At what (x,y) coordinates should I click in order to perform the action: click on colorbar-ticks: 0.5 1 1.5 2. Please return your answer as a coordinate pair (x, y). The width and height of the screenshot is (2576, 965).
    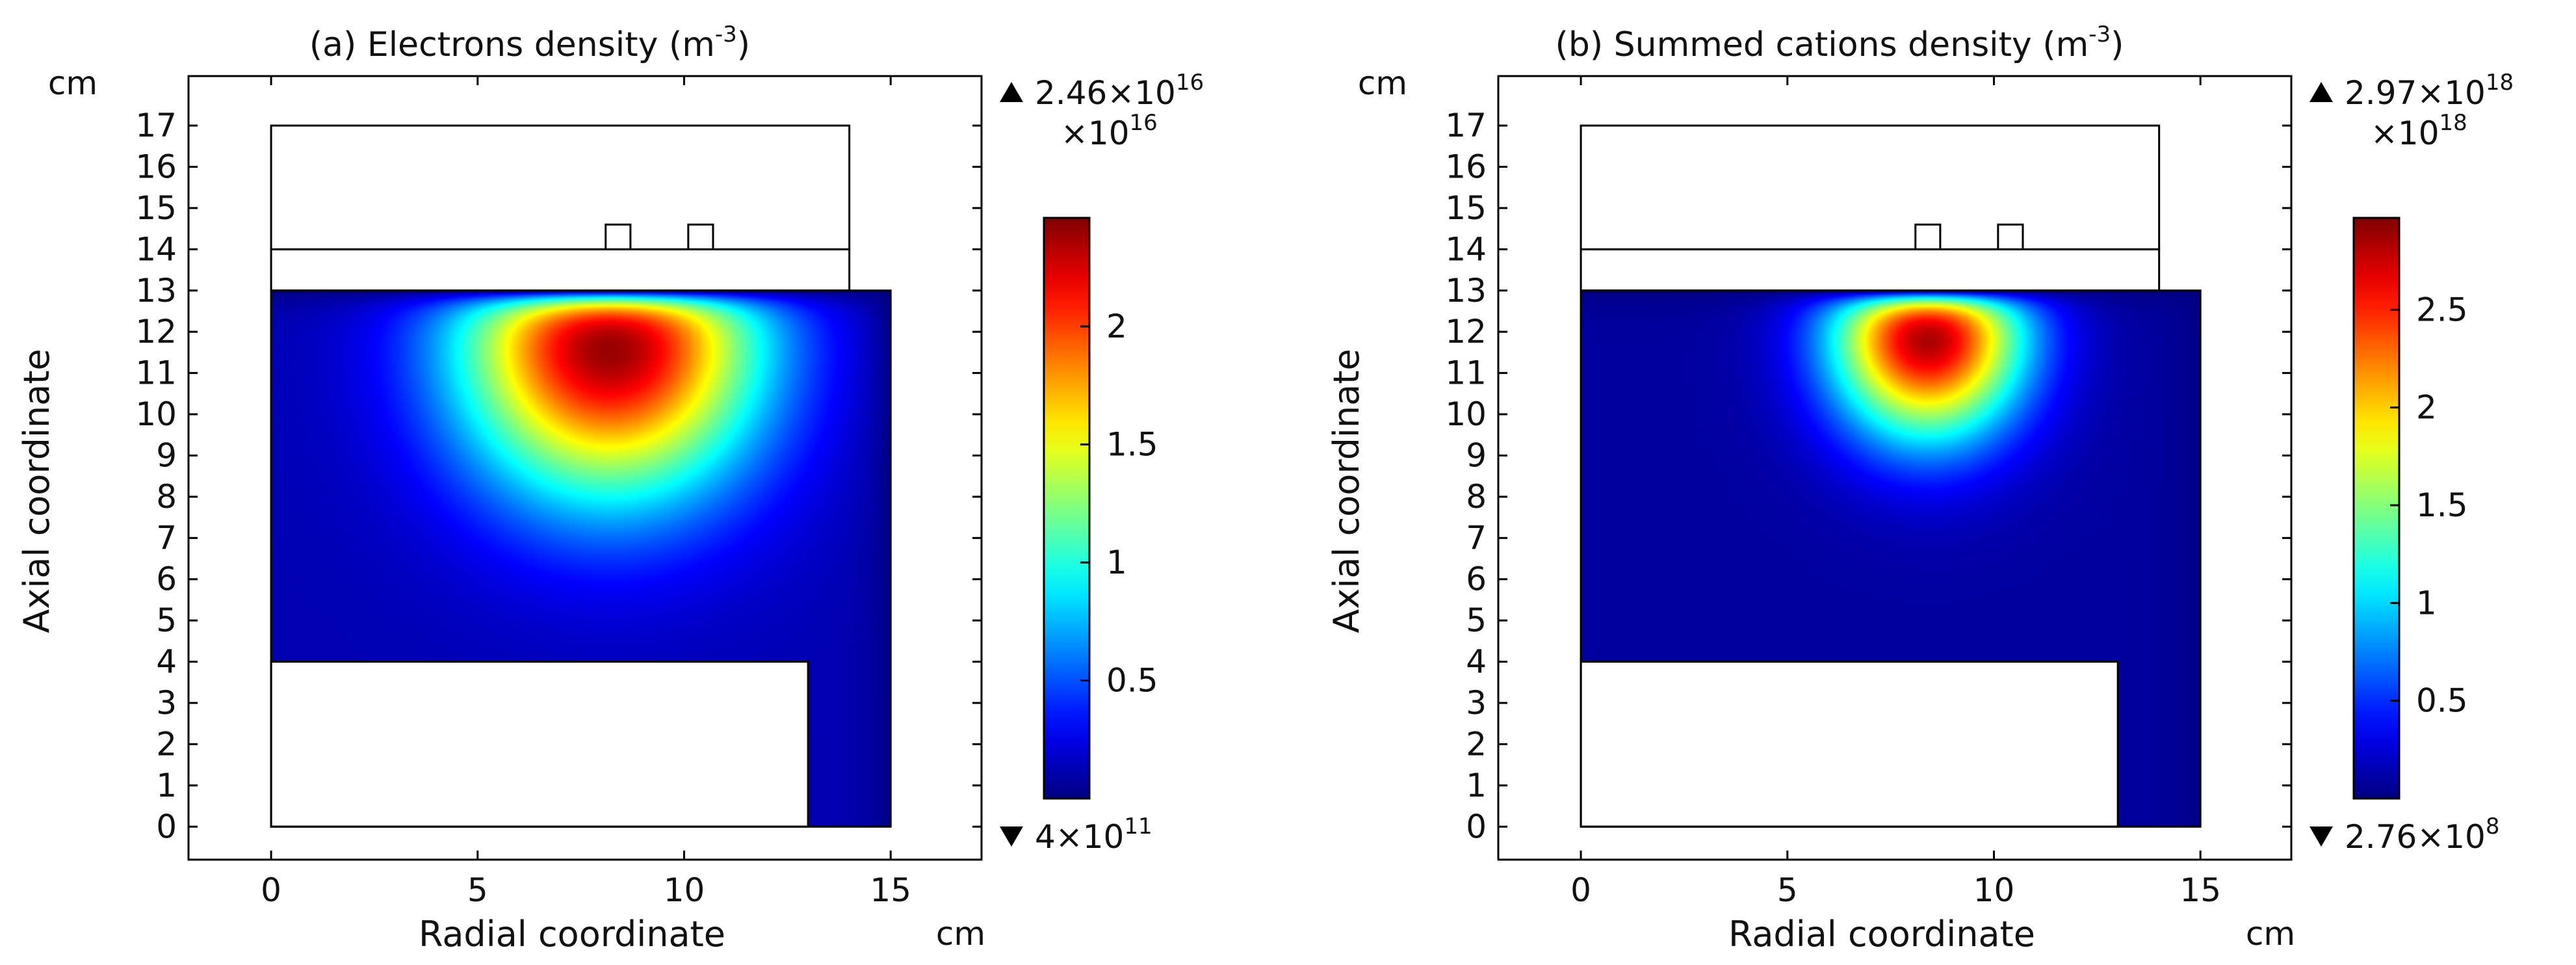
    Looking at the image, I should click on (1119, 504).